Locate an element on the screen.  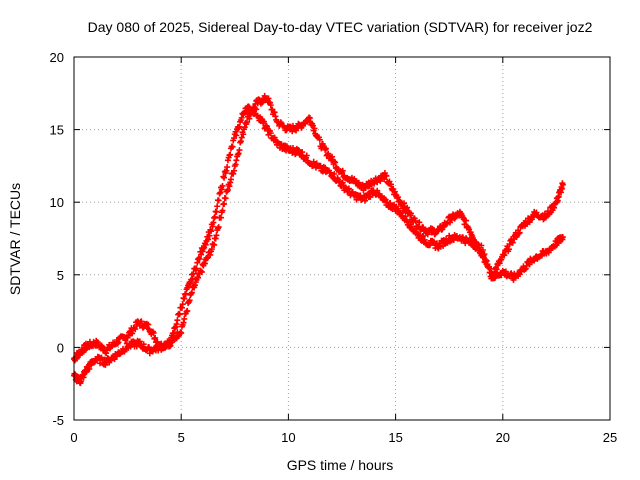
y-axis-label: SDTVAR / TECUs is located at coordinates (15, 239).